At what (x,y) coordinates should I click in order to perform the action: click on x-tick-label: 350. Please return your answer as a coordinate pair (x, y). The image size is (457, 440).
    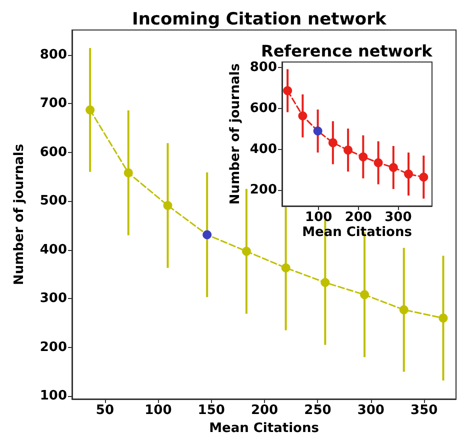
    Looking at the image, I should click on (424, 410).